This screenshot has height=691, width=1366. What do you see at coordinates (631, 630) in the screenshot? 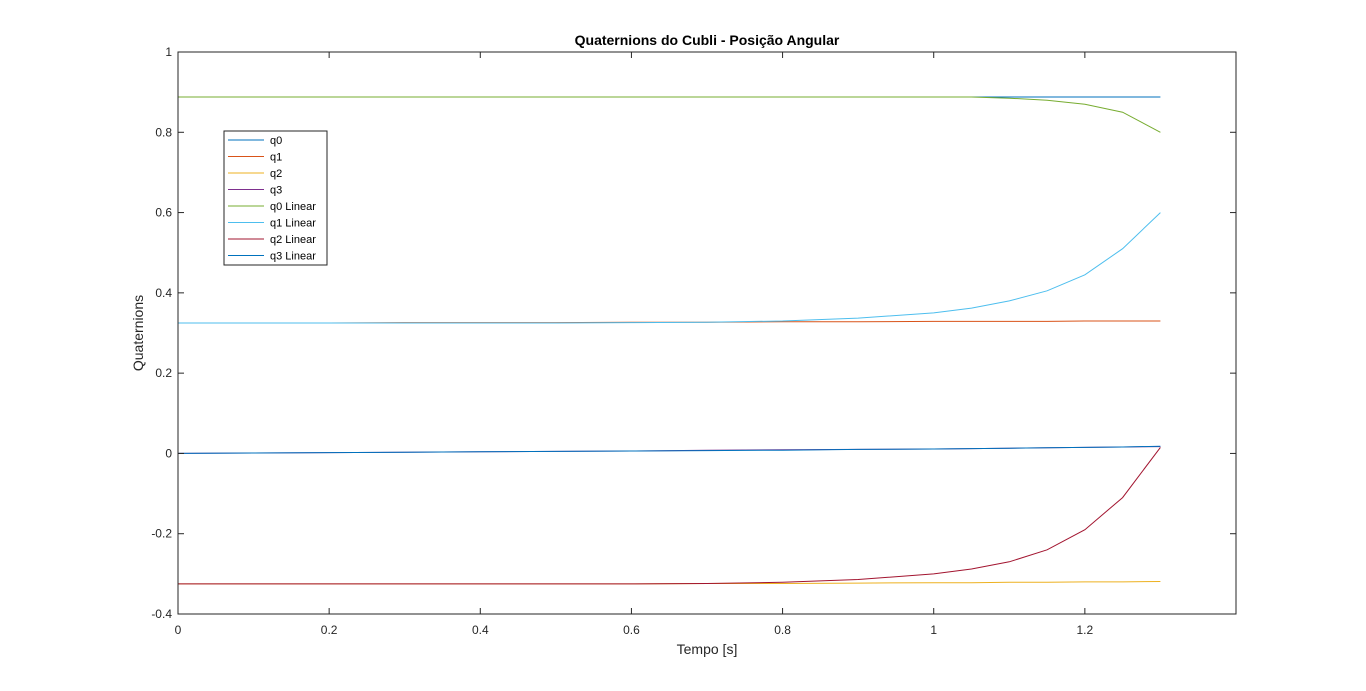
I see `x-tick-label: 0.6` at bounding box center [631, 630].